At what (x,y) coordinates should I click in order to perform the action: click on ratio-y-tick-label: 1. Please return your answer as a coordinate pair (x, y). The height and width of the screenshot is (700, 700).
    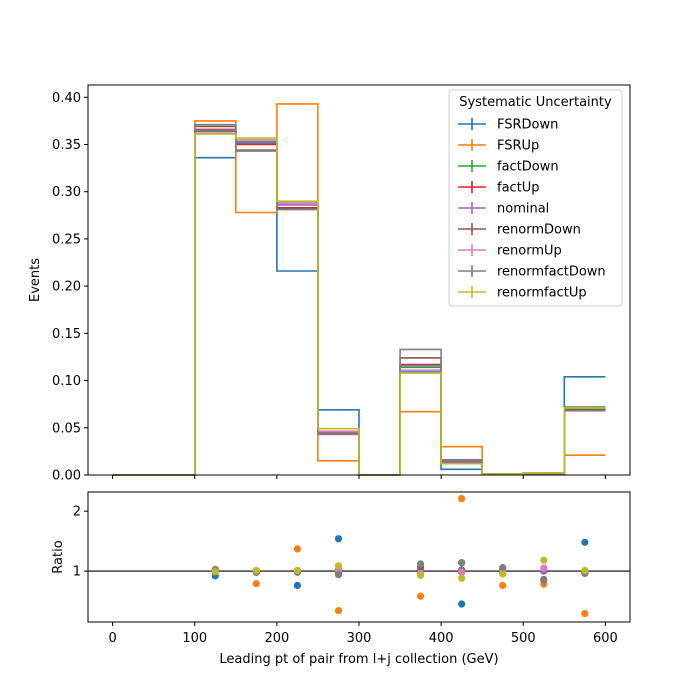
    Looking at the image, I should click on (77, 572).